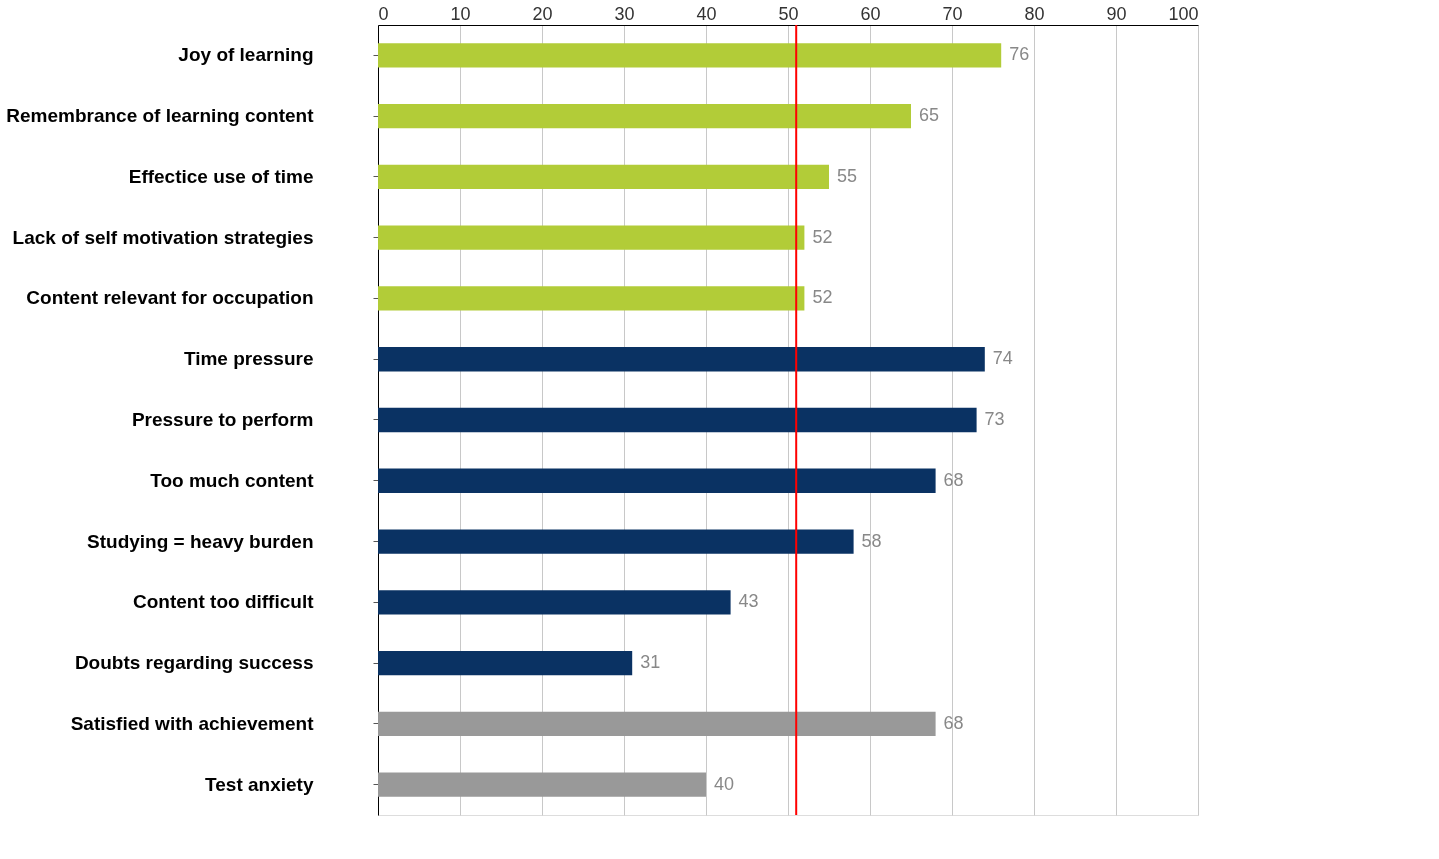  What do you see at coordinates (460, 13) in the screenshot?
I see `x-tick-label: 10` at bounding box center [460, 13].